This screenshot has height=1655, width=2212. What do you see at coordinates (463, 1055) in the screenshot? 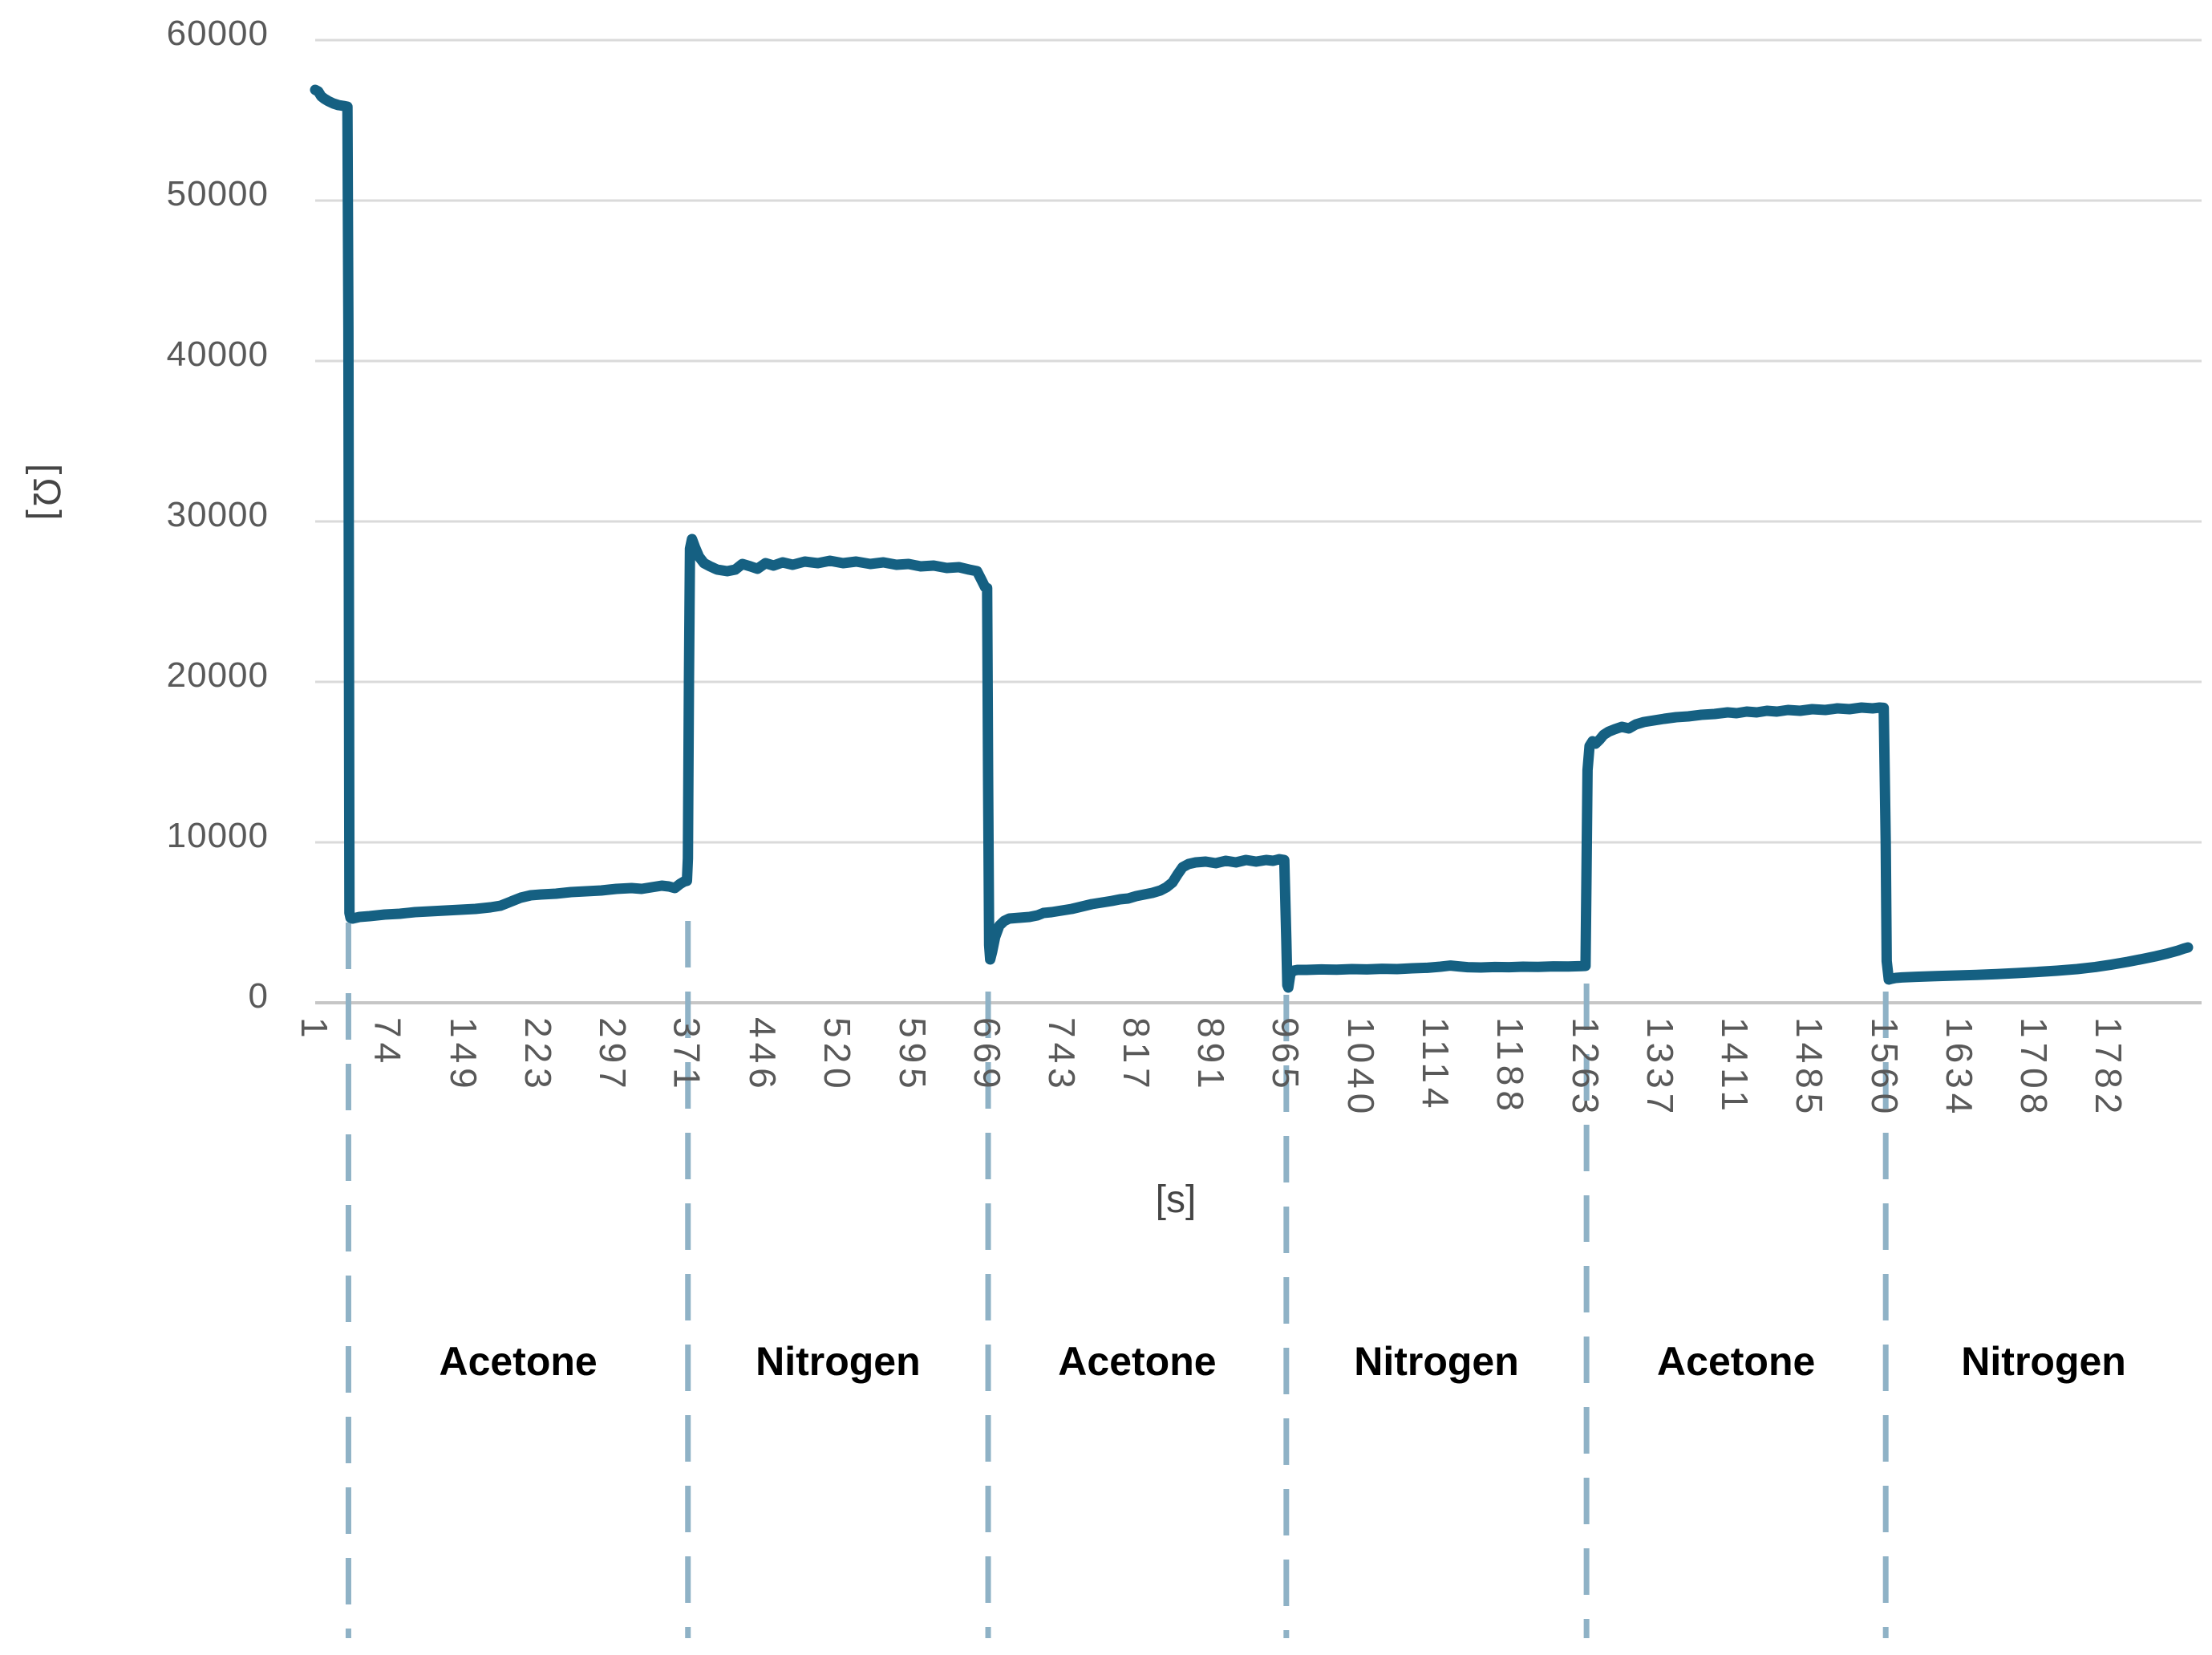
I see `x-tick-label: 149` at bounding box center [463, 1055].